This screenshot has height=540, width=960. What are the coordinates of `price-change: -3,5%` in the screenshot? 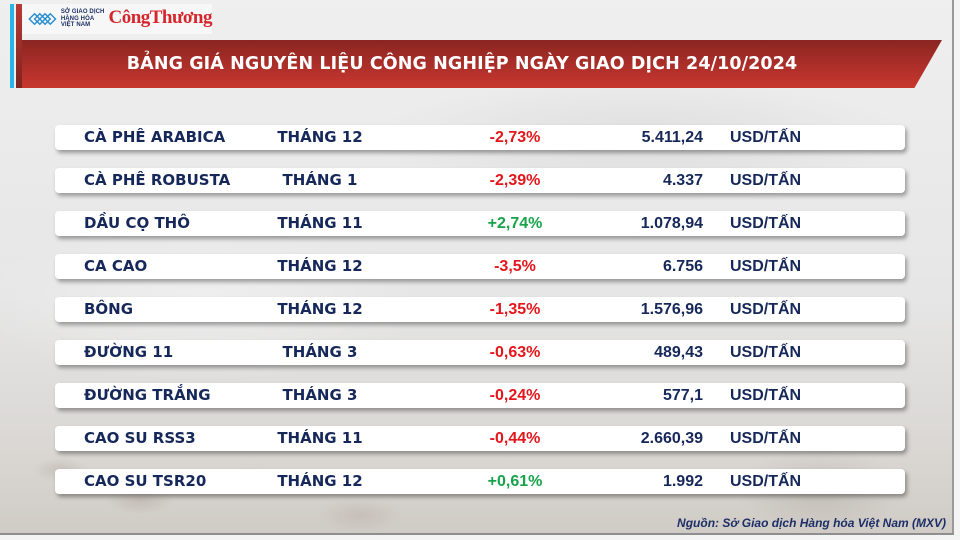 It's located at (515, 266).